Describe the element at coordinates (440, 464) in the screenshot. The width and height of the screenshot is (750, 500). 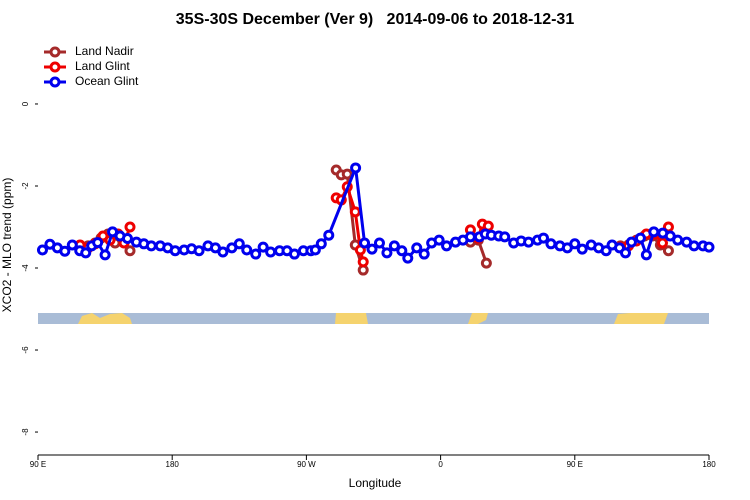
I see `x-tick-label: 0` at that location.